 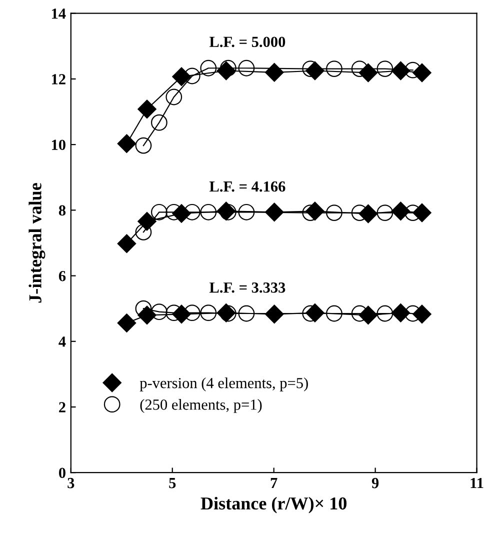 I want to click on x-tick-label: 3, so click(x=71, y=483).